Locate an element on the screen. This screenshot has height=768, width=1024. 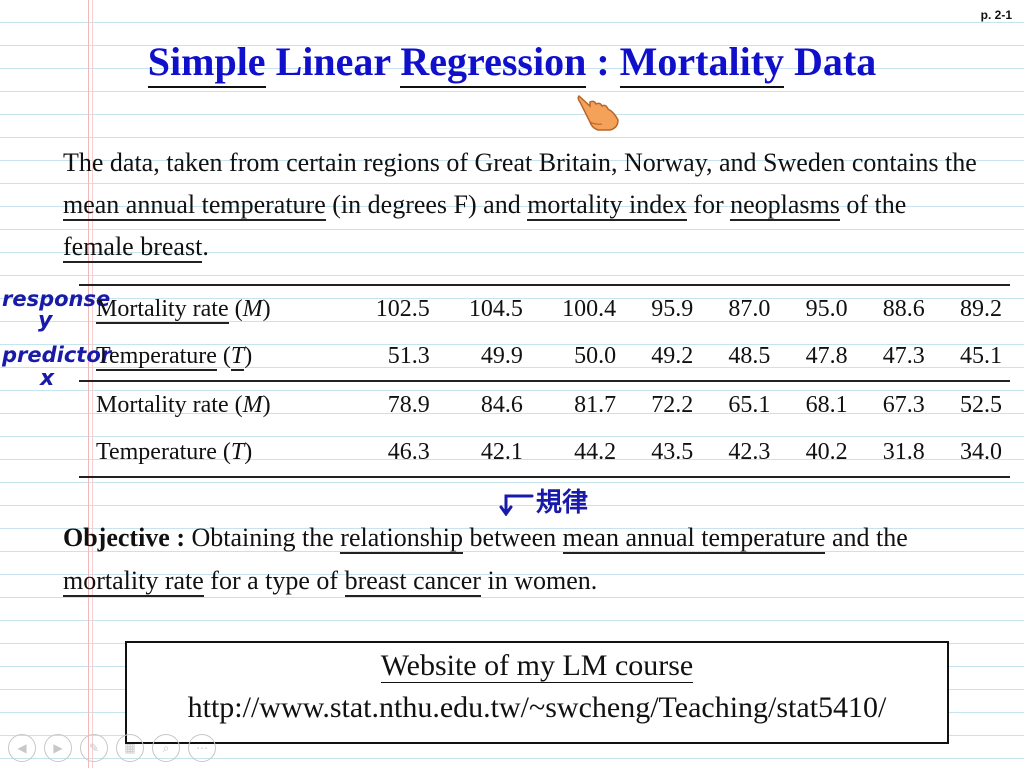
table-cell: 48.5 is located at coordinates (749, 356).